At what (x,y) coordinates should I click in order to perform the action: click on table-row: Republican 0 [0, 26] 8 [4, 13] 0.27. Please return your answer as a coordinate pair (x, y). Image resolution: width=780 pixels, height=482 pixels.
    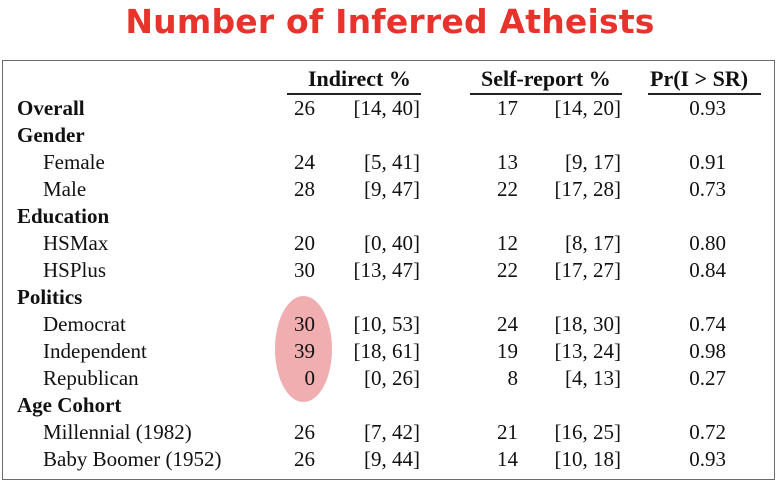
    Looking at the image, I should click on (390, 379).